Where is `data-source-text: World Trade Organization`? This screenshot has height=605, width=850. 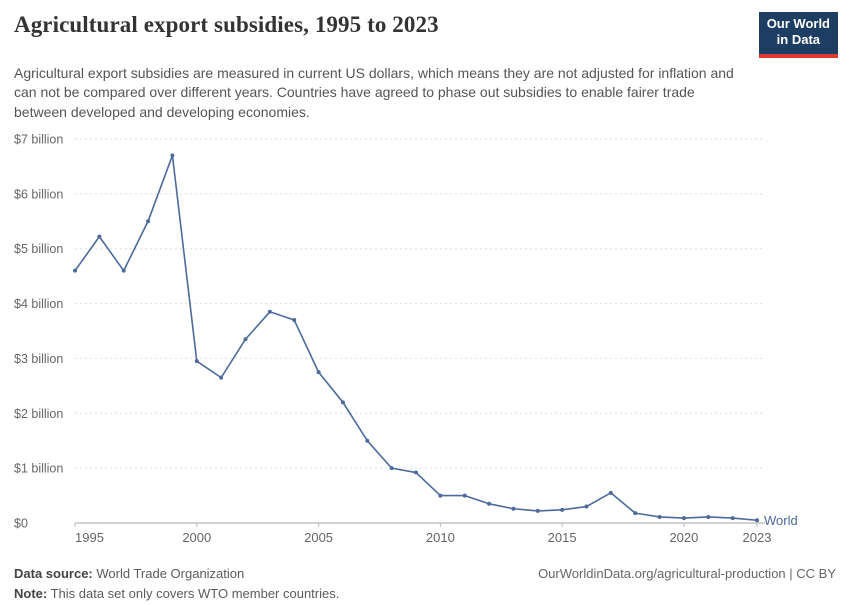
data-source-text: World Trade Organization is located at coordinates (168, 574).